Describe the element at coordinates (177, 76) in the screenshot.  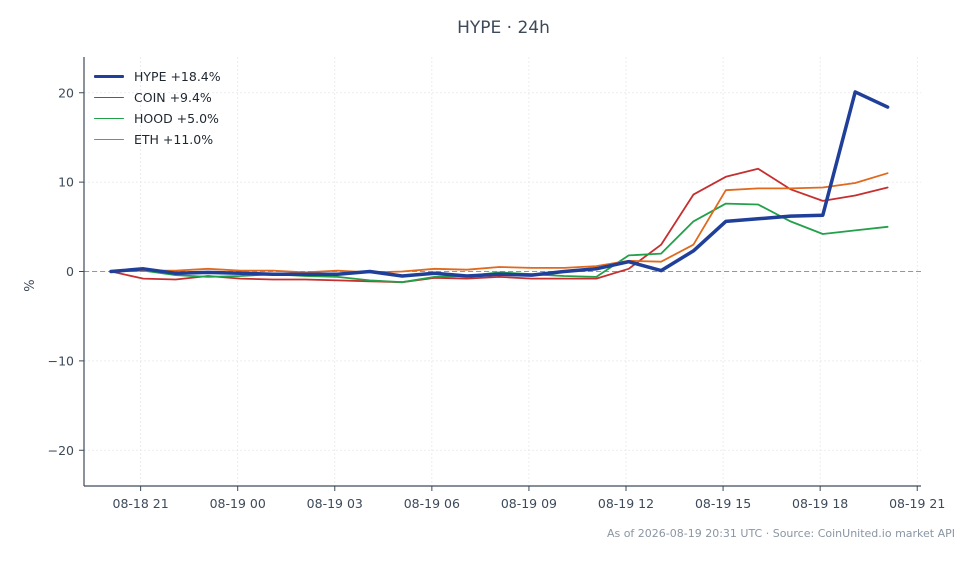
I see `legend-label: HYPE +18.4%` at that location.